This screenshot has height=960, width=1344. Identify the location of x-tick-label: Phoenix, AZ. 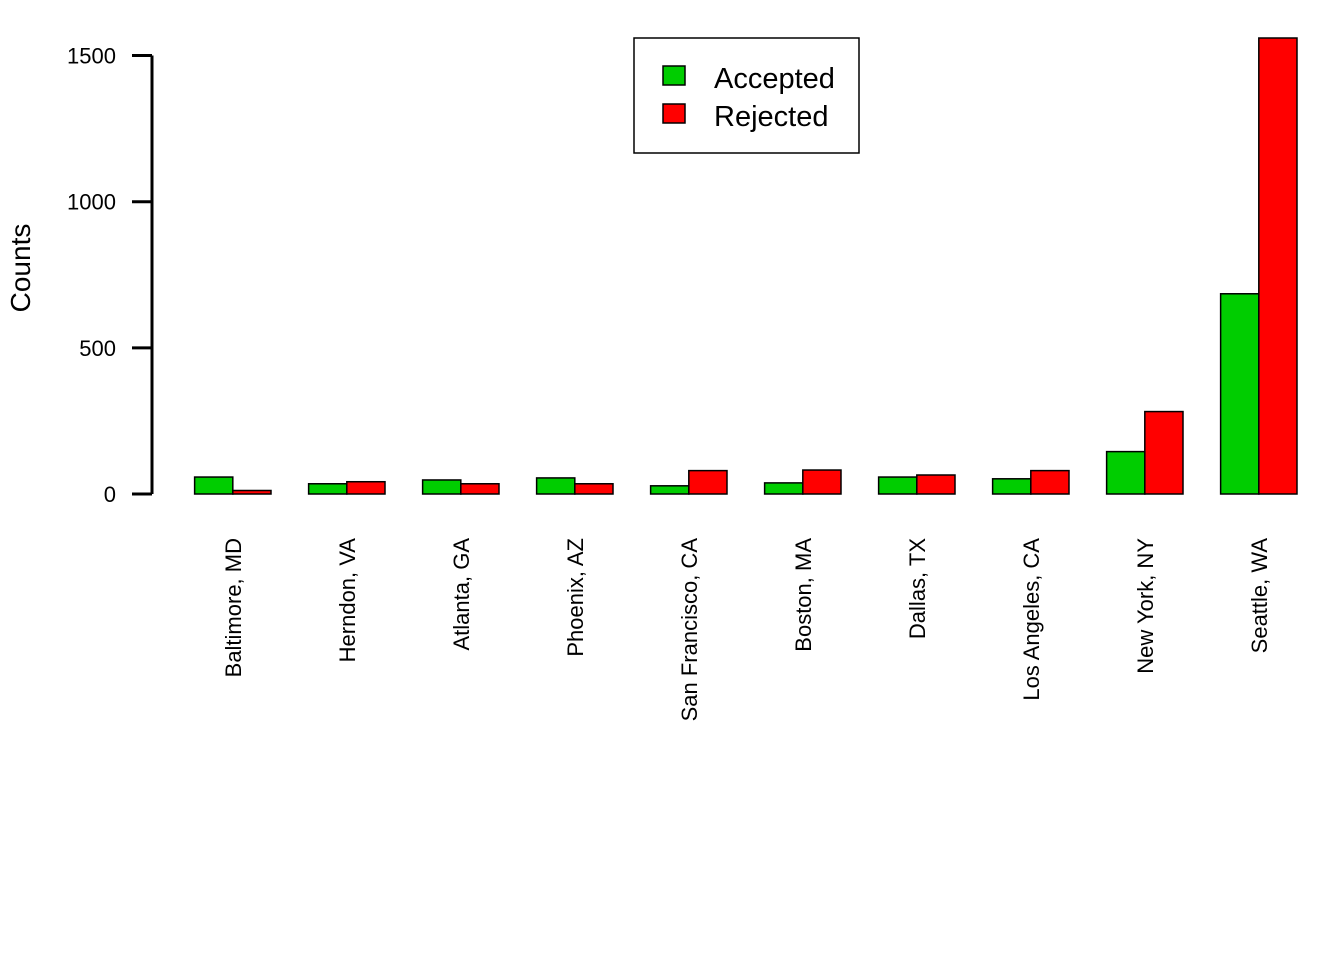
(575, 597).